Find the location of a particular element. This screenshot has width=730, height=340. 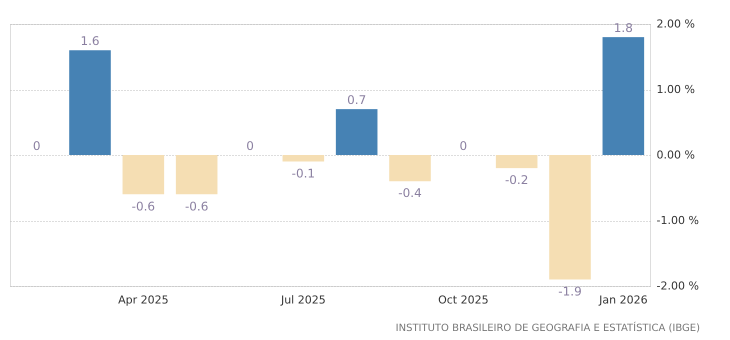

y-tick-label: -2.00 % is located at coordinates (677, 286).